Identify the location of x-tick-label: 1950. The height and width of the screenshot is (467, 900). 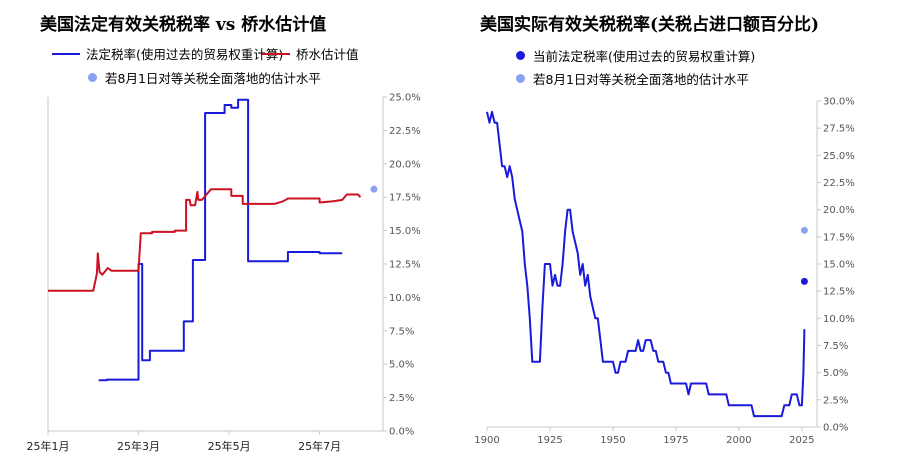
(612, 440).